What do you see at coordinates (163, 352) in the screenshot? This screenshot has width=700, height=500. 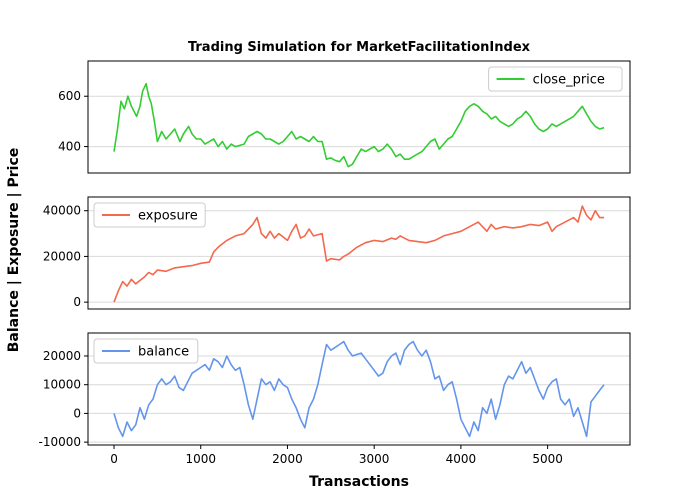 I see `legend-label: balance` at bounding box center [163, 352].